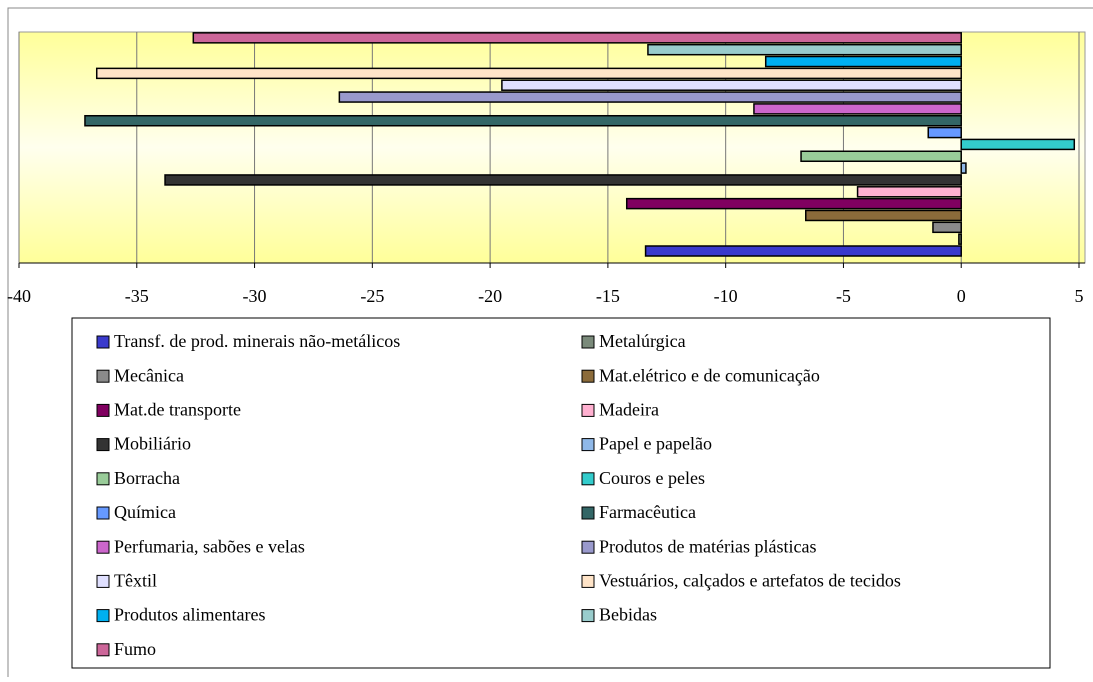 This screenshot has height=682, width=1093. I want to click on legend-label: Papel e papelão, so click(655, 444).